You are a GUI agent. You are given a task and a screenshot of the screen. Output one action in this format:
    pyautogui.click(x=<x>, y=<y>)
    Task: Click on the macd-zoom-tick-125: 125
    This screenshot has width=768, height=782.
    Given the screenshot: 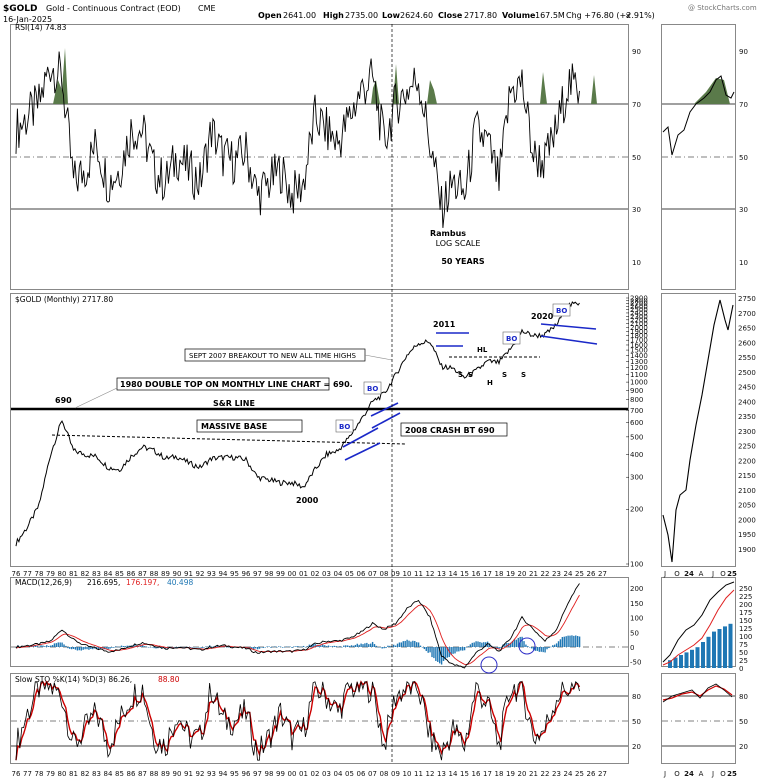 What is the action you would take?
    pyautogui.click(x=745, y=629)
    